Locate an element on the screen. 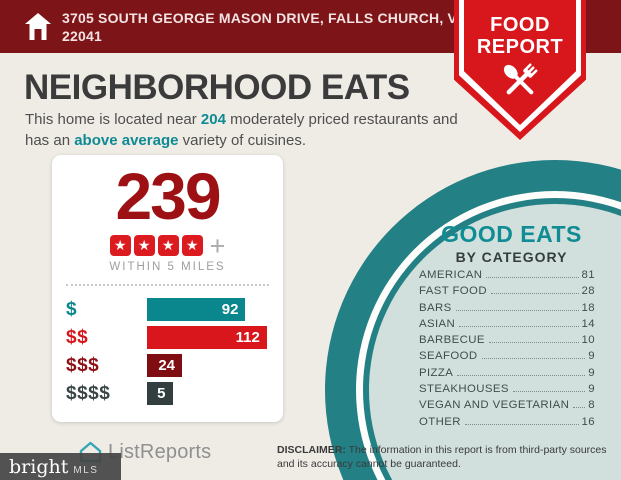 This screenshot has height=480, width=621. price-bar: 112 is located at coordinates (207, 337).